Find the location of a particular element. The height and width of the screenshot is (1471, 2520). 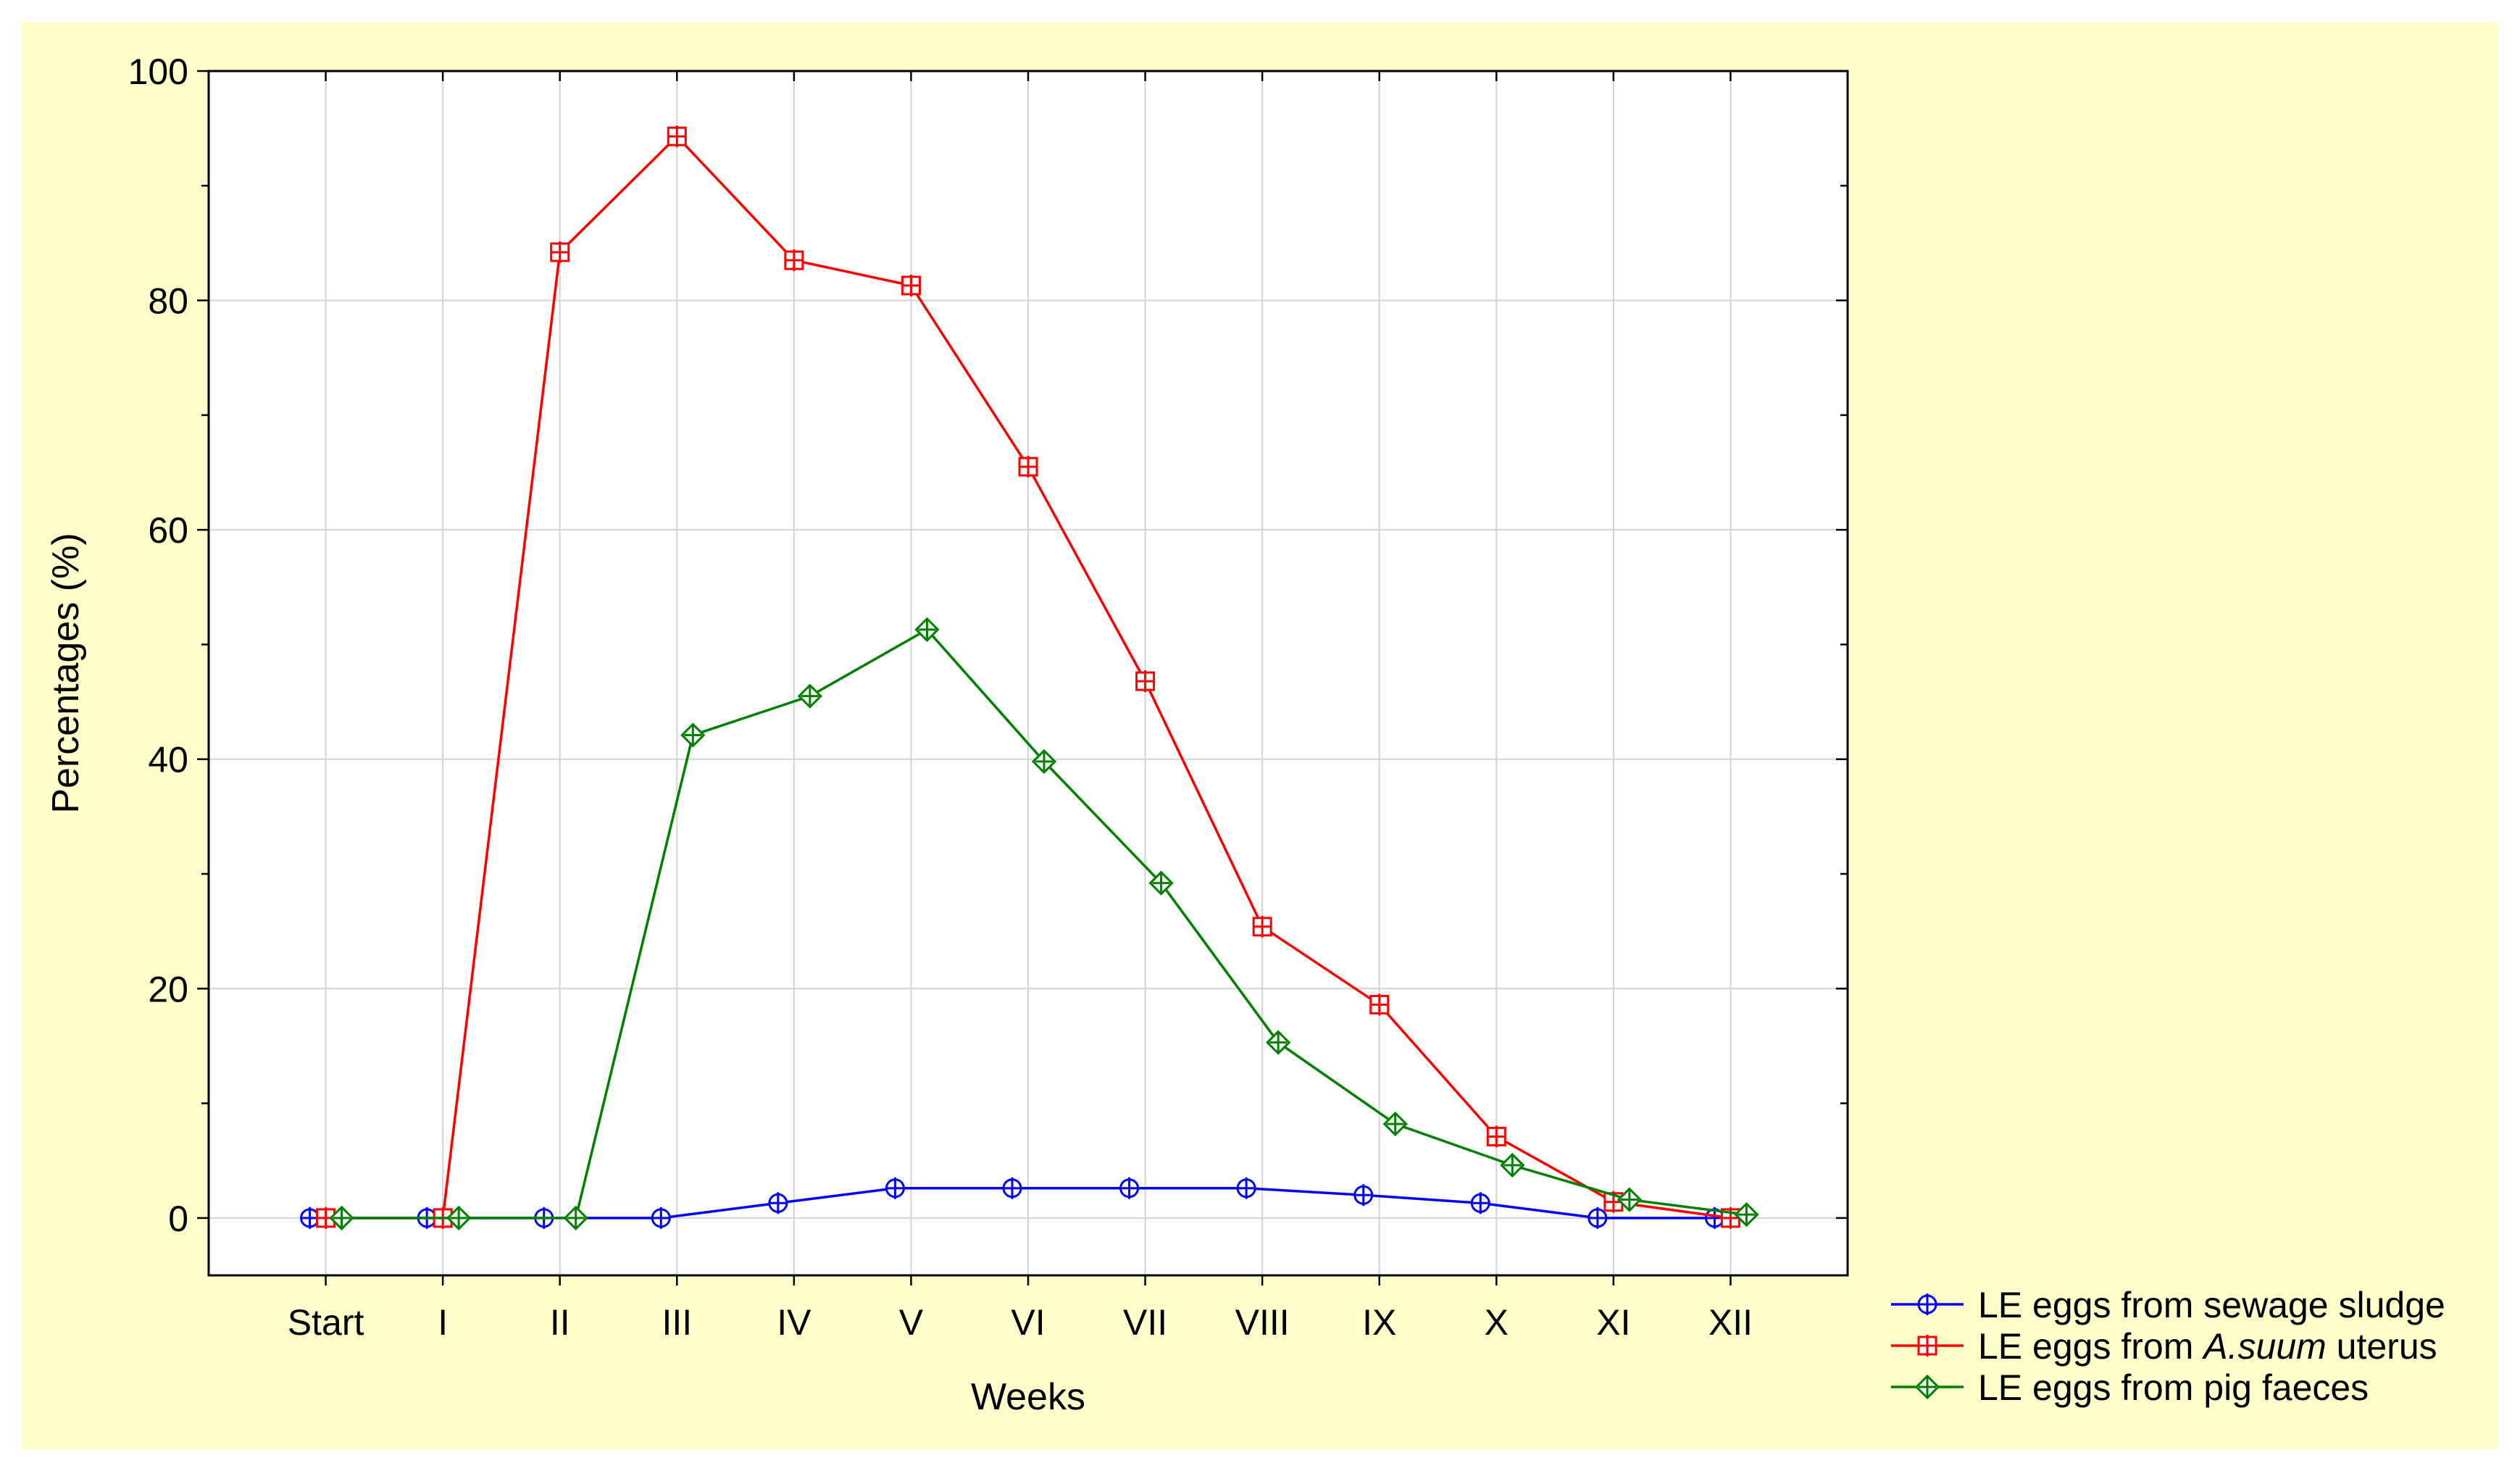

y-tick-label: 0 is located at coordinates (178, 1219).